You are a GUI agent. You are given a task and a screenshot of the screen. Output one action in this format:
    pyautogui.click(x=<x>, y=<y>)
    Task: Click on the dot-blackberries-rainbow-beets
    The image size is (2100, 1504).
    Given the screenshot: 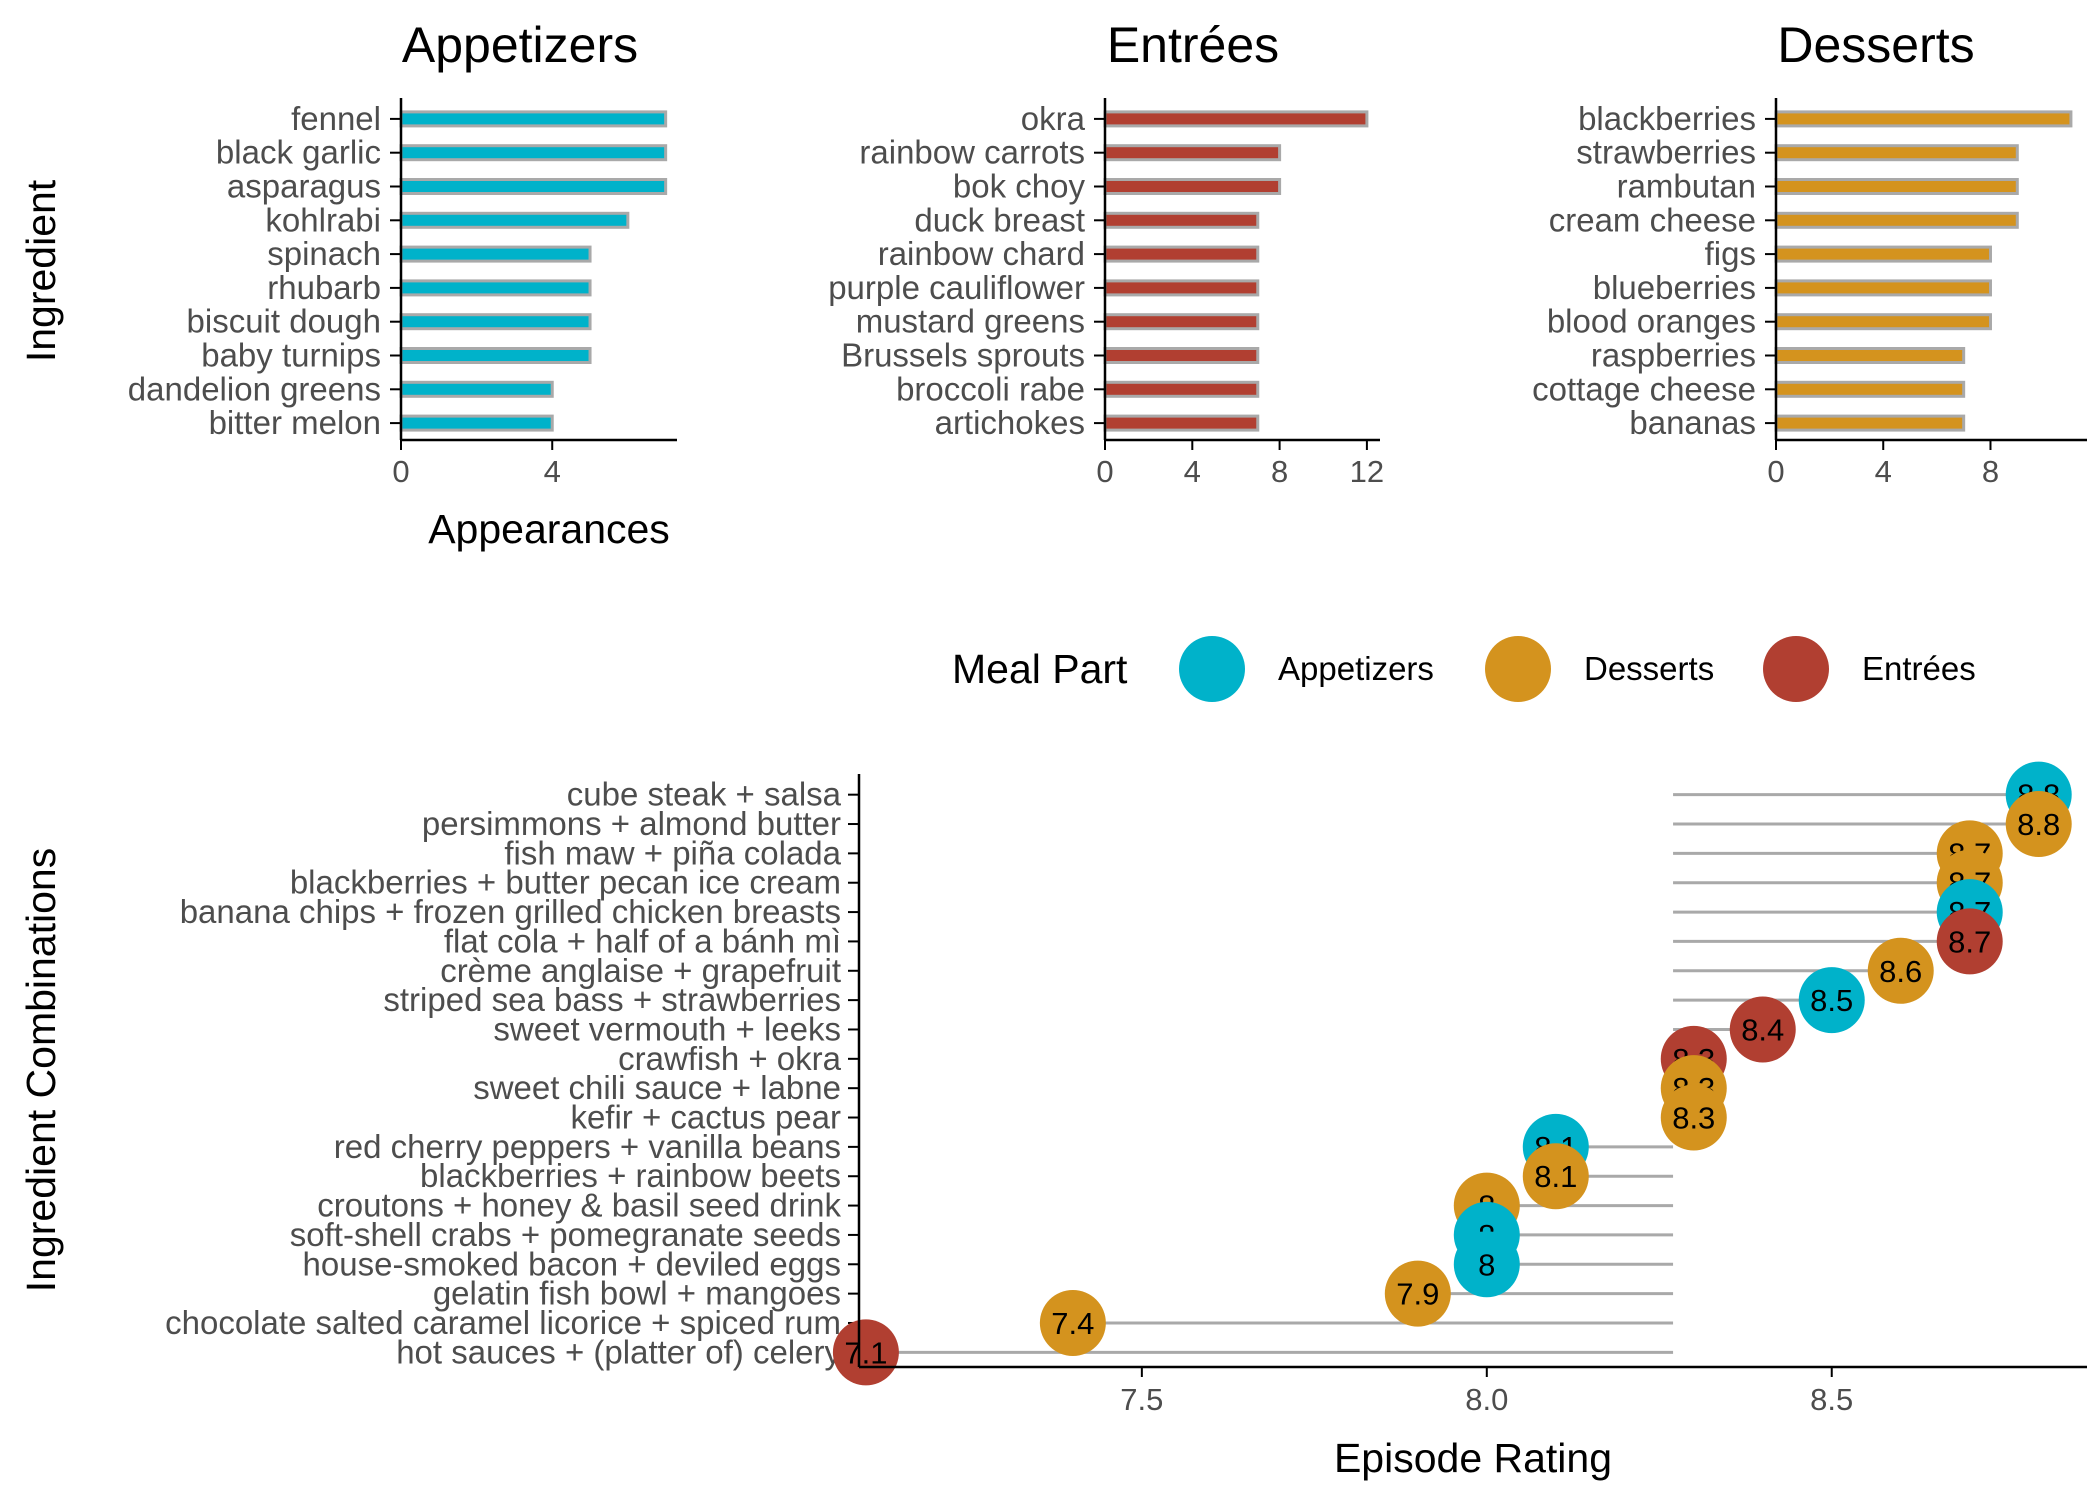 What is the action you would take?
    pyautogui.click(x=1555, y=1176)
    